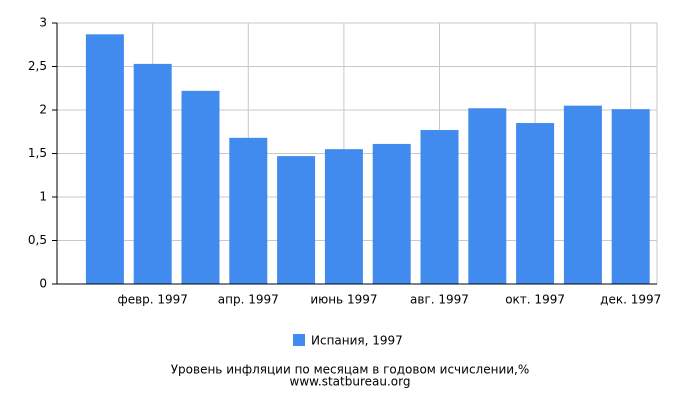  Describe the element at coordinates (152, 300) in the screenshot. I see `x-tick-label: февр. 1997` at that location.